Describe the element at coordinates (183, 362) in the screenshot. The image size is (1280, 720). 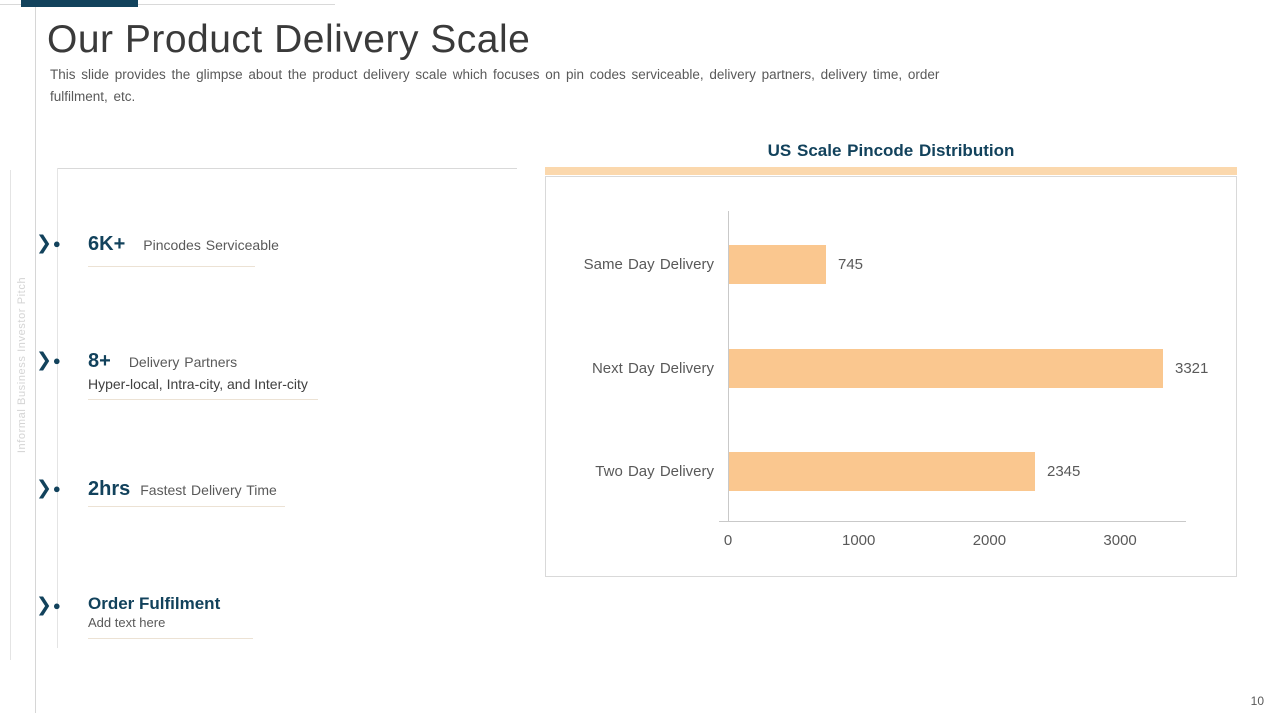
I see `stat-label: Delivery Partners` at that location.